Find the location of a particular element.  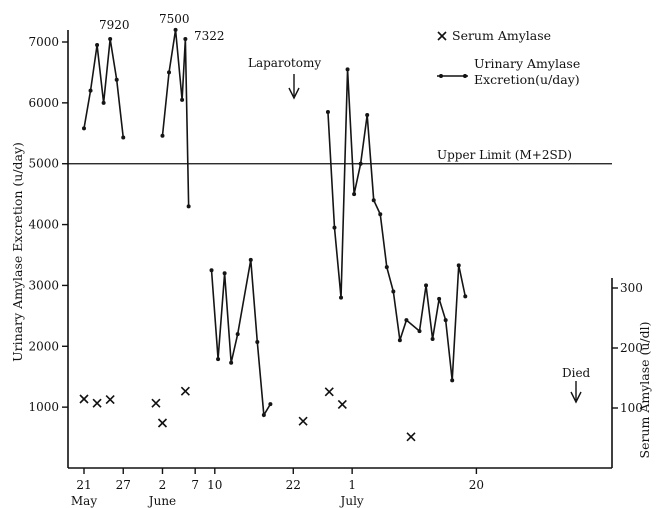

legend-serum-label: Serum Amylase is located at coordinates (501, 35).